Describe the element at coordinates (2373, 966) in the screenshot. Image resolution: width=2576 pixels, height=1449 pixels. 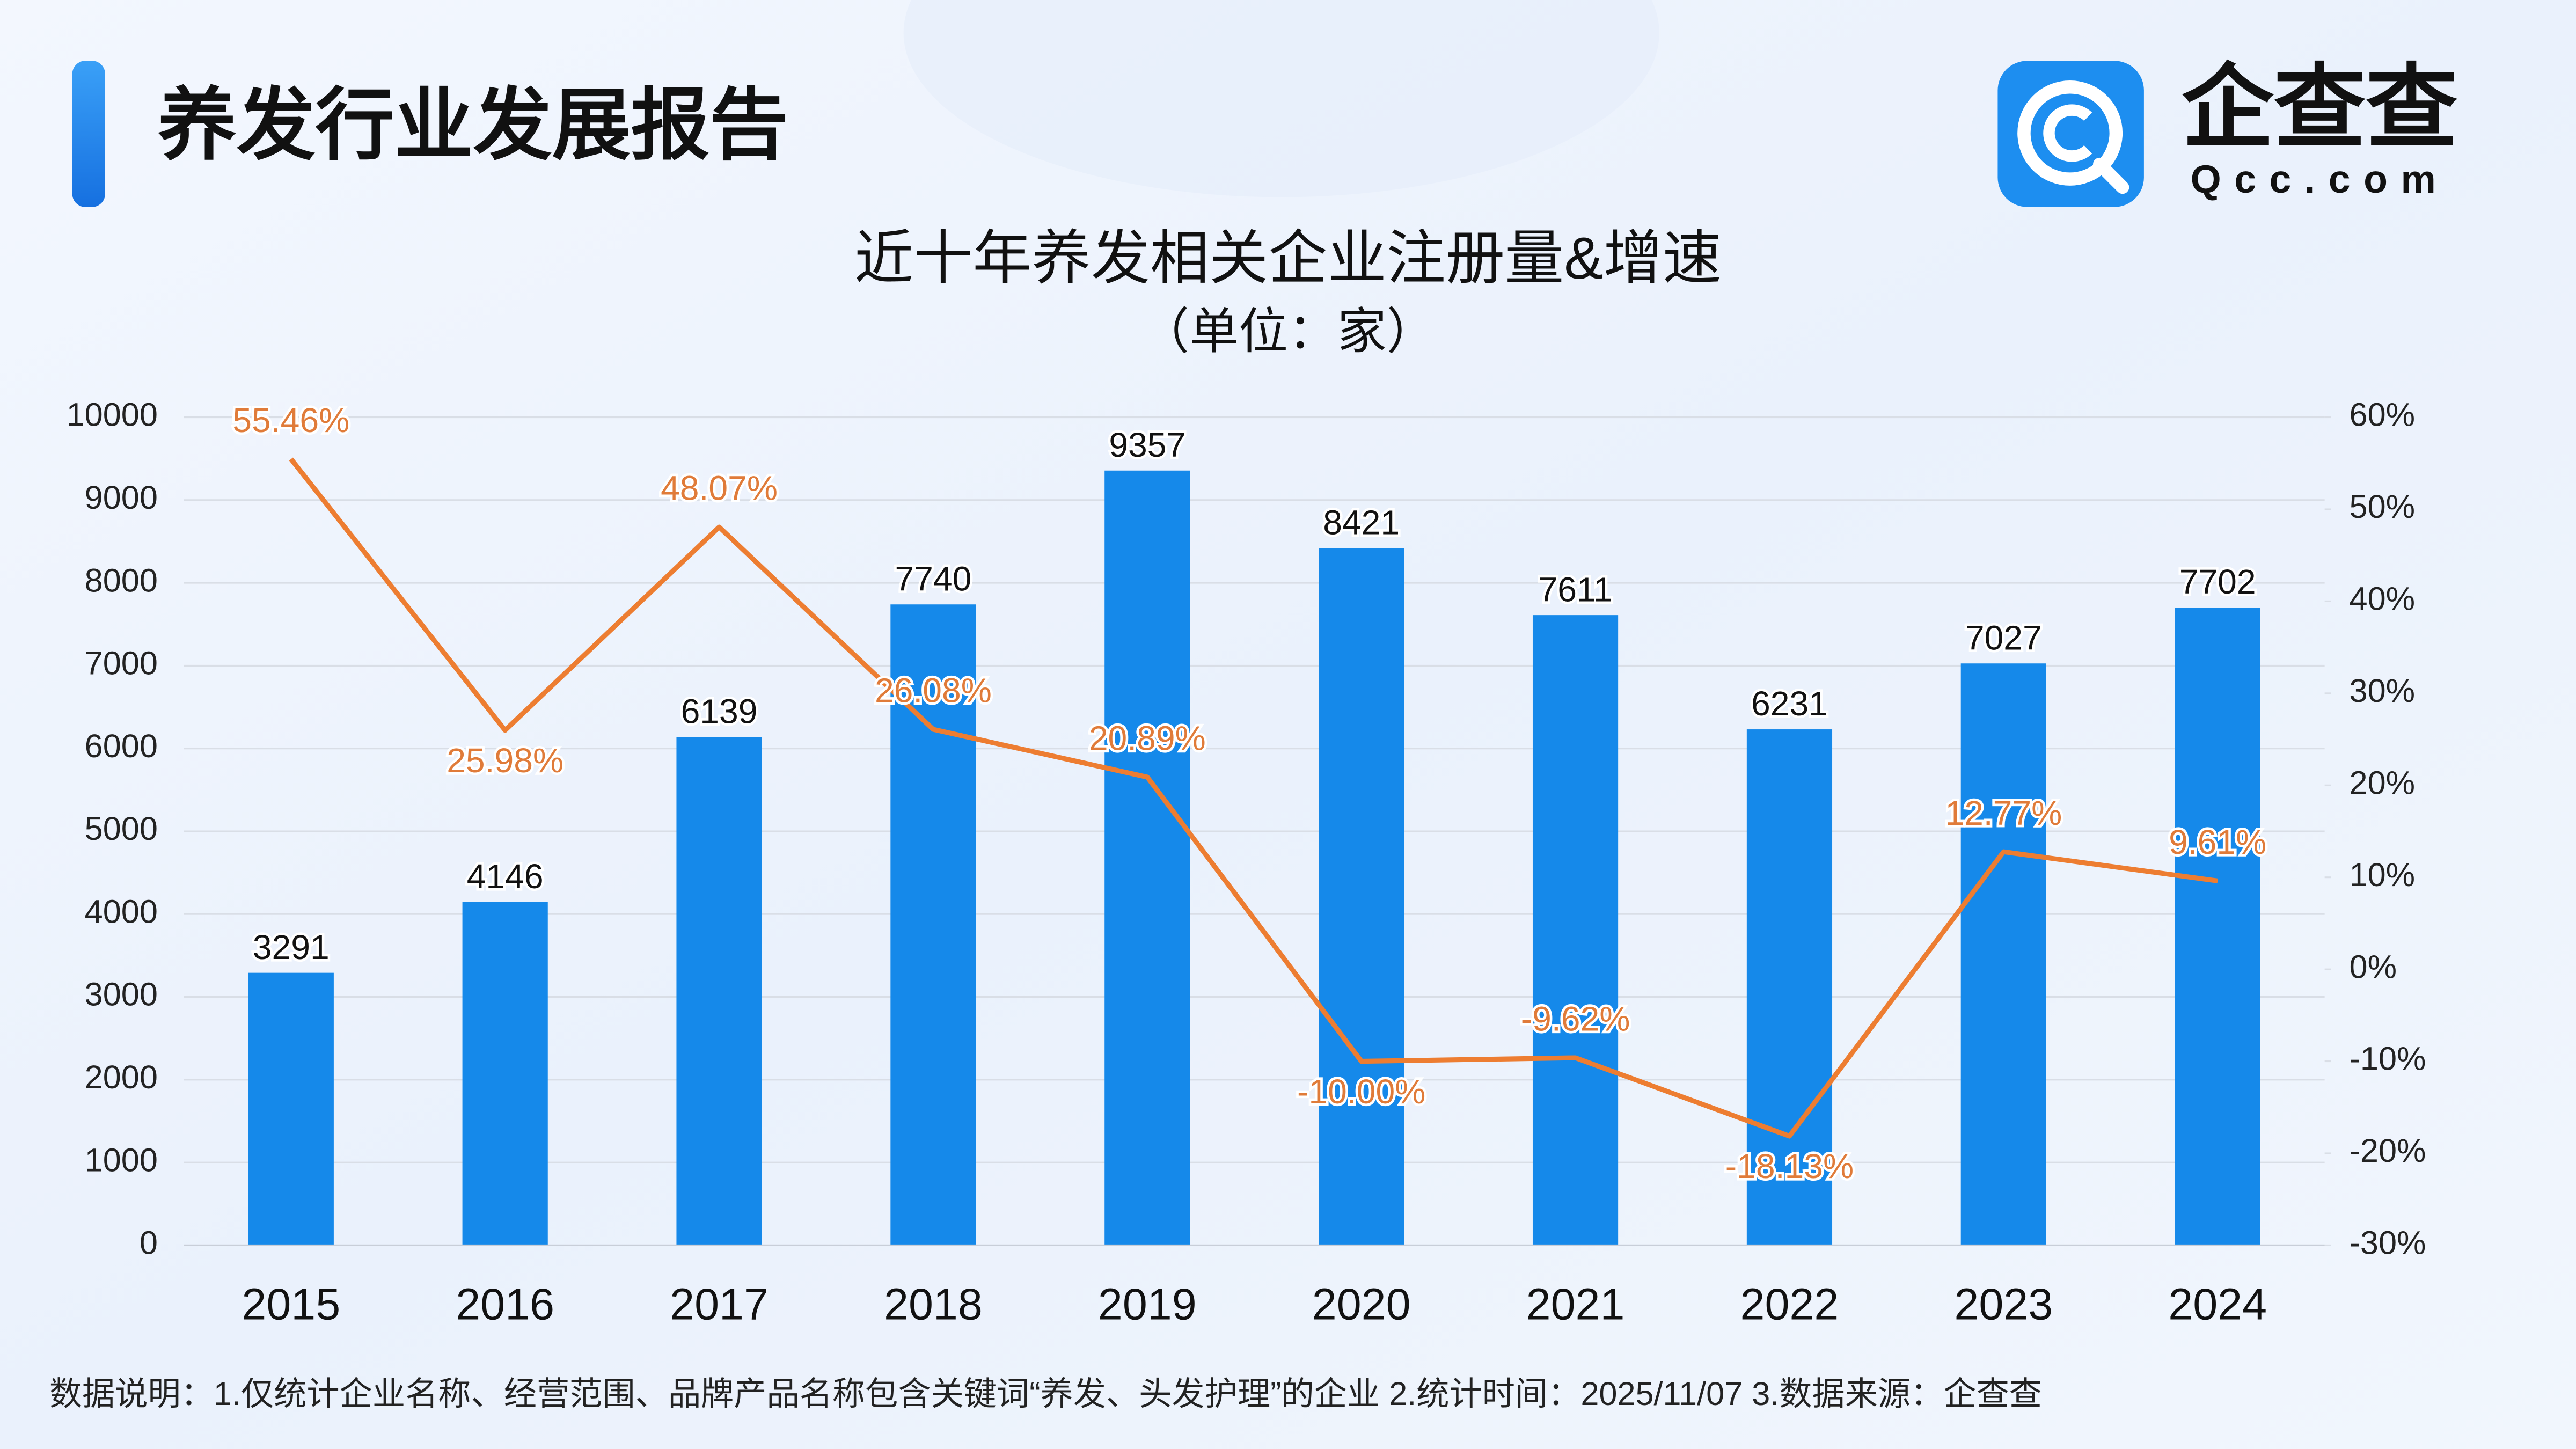
I see `y2-tick-label: 0%` at that location.